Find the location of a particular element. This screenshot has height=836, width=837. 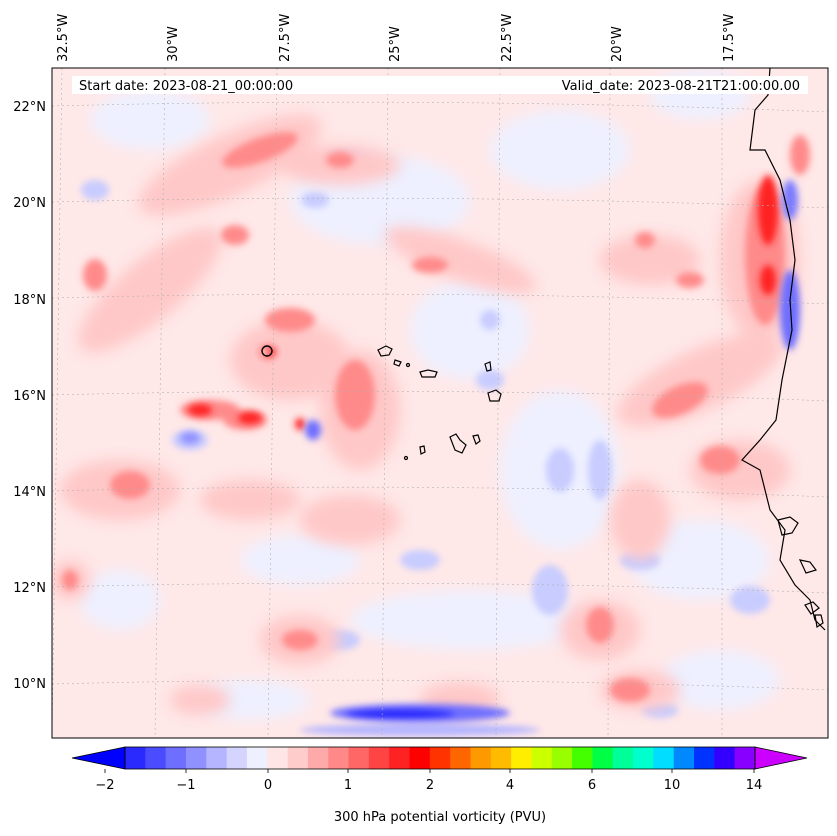

latitude-labels: 22°N 20°N 18°N 16°N 14°N 12°N 10°N is located at coordinates (29, 396).